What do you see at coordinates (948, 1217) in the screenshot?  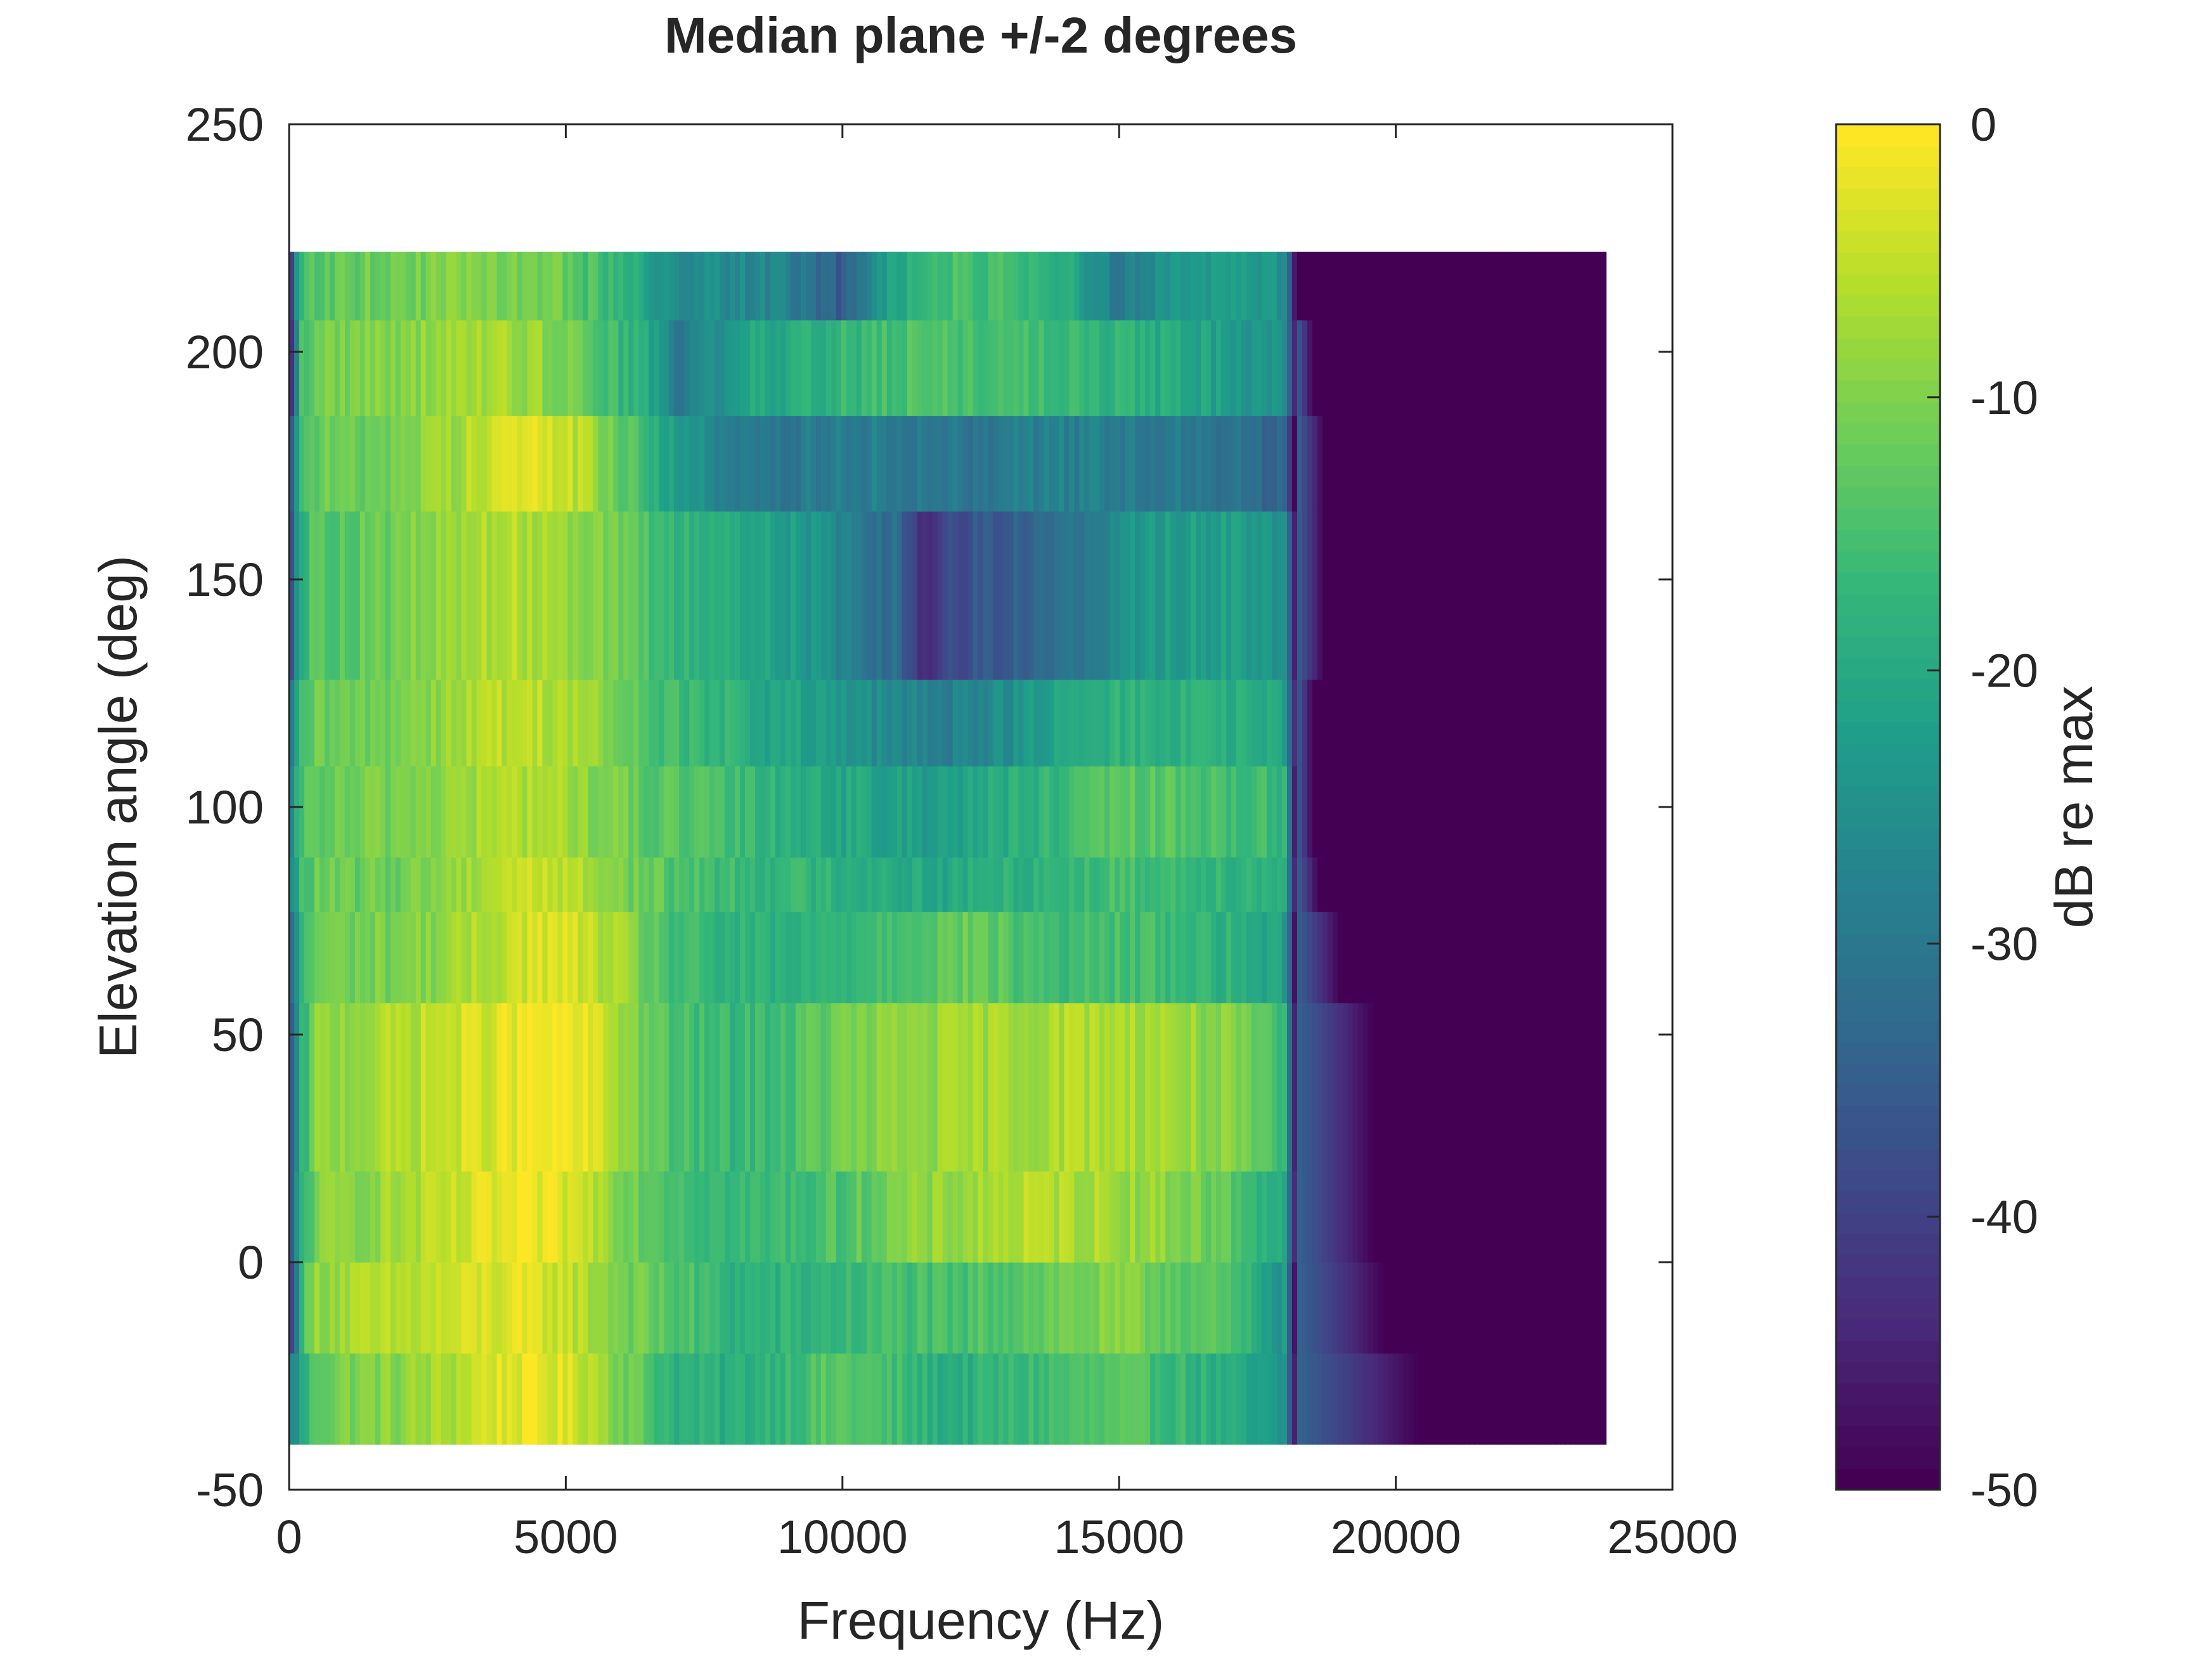 I see `heatmap-row` at bounding box center [948, 1217].